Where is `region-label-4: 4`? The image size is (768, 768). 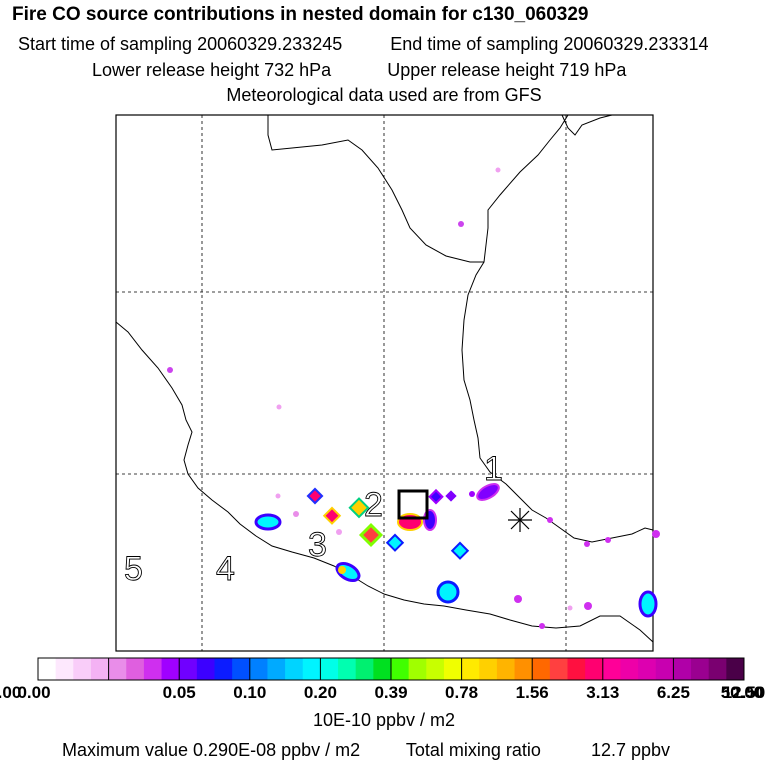 region-label-4: 4 is located at coordinates (225, 569).